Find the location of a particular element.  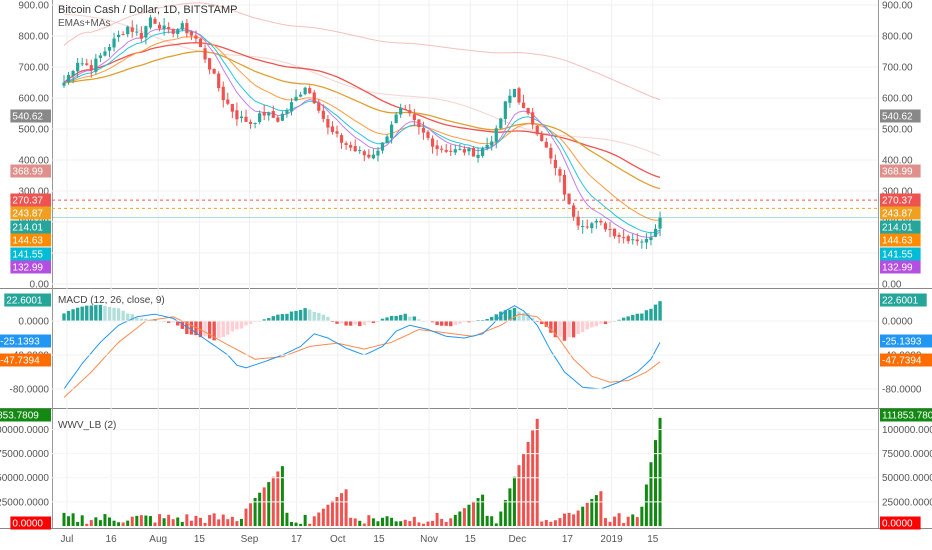

x-tick-label: 15 is located at coordinates (653, 539).